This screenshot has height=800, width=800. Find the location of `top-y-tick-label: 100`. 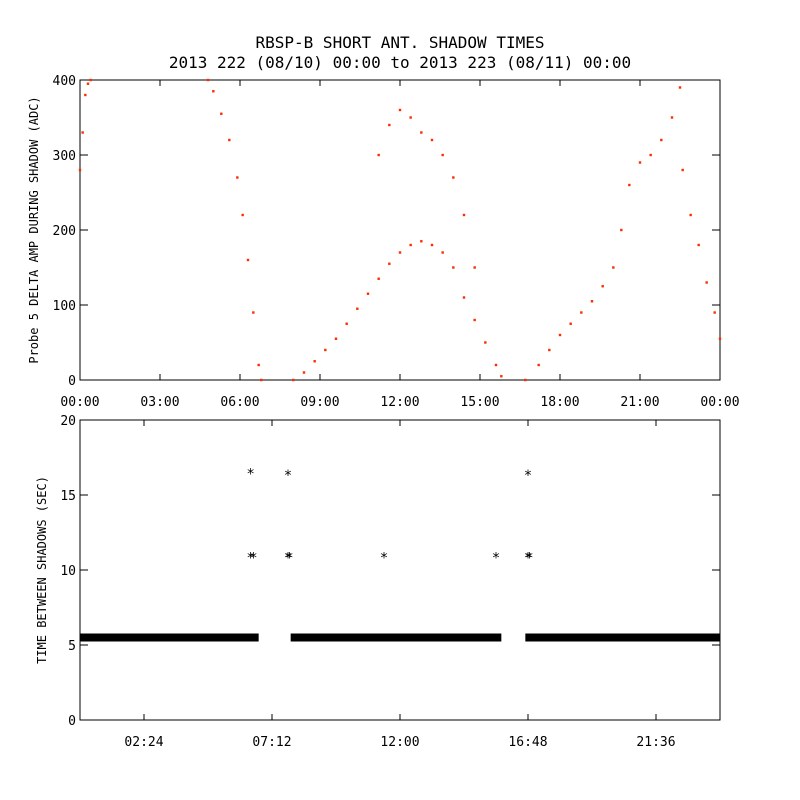

top-y-tick-label: 100 is located at coordinates (64, 306).